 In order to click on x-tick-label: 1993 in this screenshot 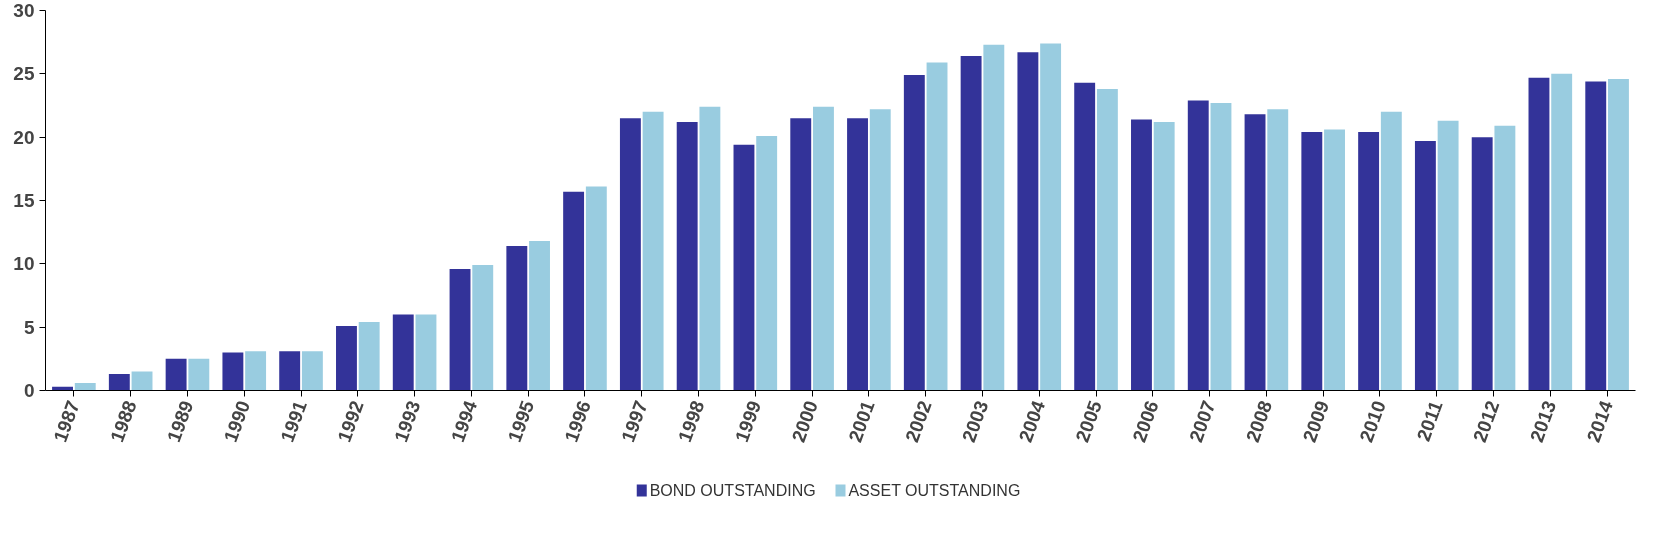, I will do `click(407, 421)`.